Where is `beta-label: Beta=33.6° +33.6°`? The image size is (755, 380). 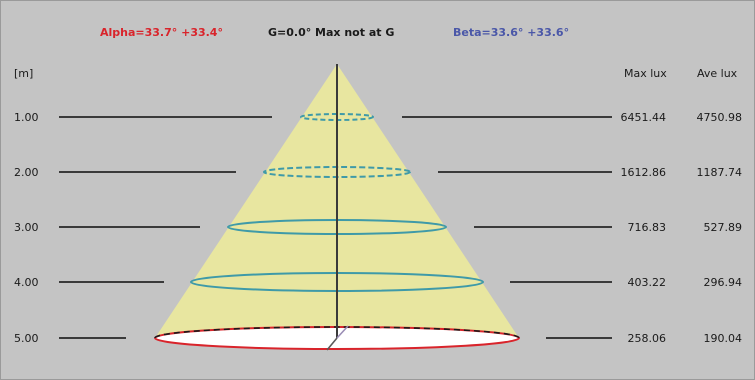
beta-label: Beta=33.6° +33.6° is located at coordinates (511, 32).